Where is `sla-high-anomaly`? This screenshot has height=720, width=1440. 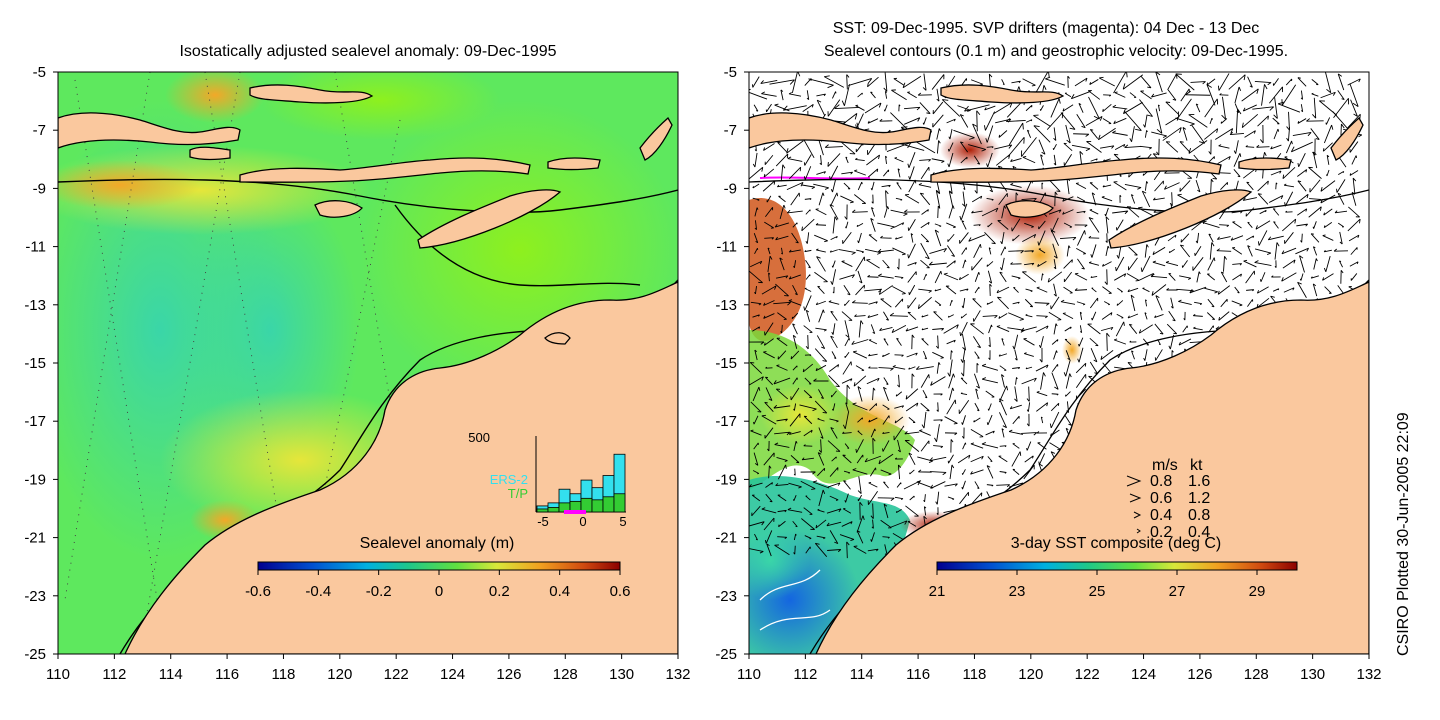 sla-high-anomaly is located at coordinates (380, 106).